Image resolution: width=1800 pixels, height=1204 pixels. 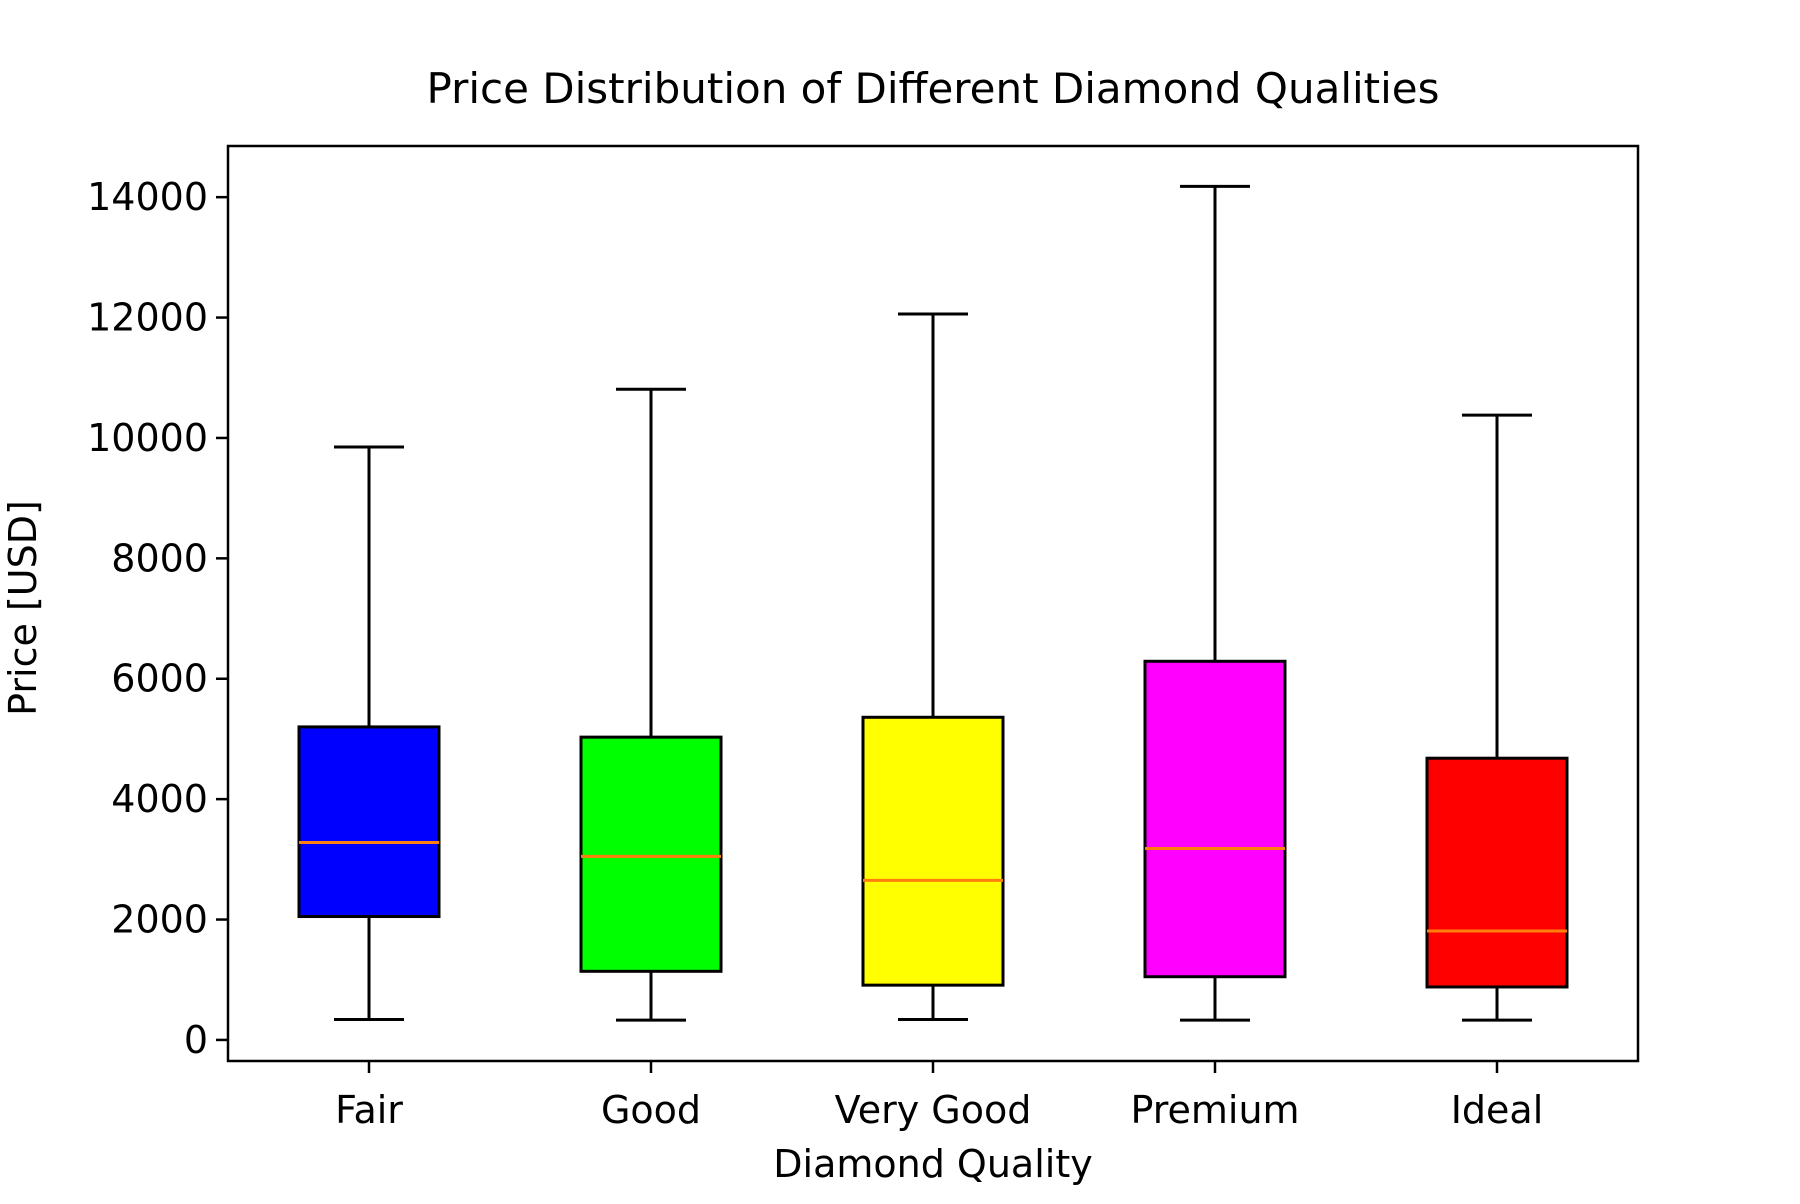 What do you see at coordinates (651, 1110) in the screenshot?
I see `x-tick-label: Good` at bounding box center [651, 1110].